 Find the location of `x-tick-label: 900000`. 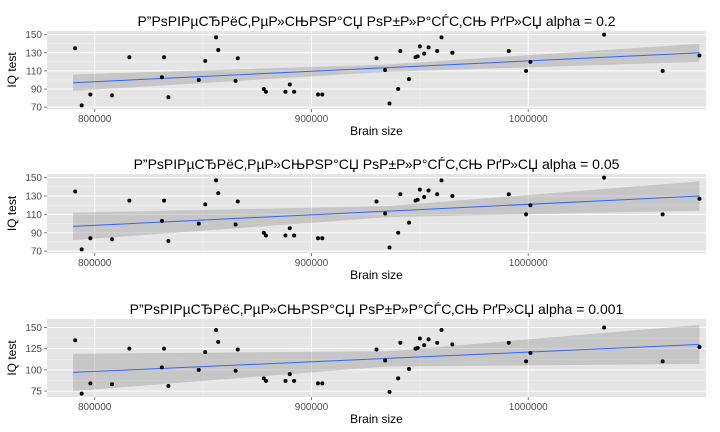

x-tick-label: 900000 is located at coordinates (312, 119).